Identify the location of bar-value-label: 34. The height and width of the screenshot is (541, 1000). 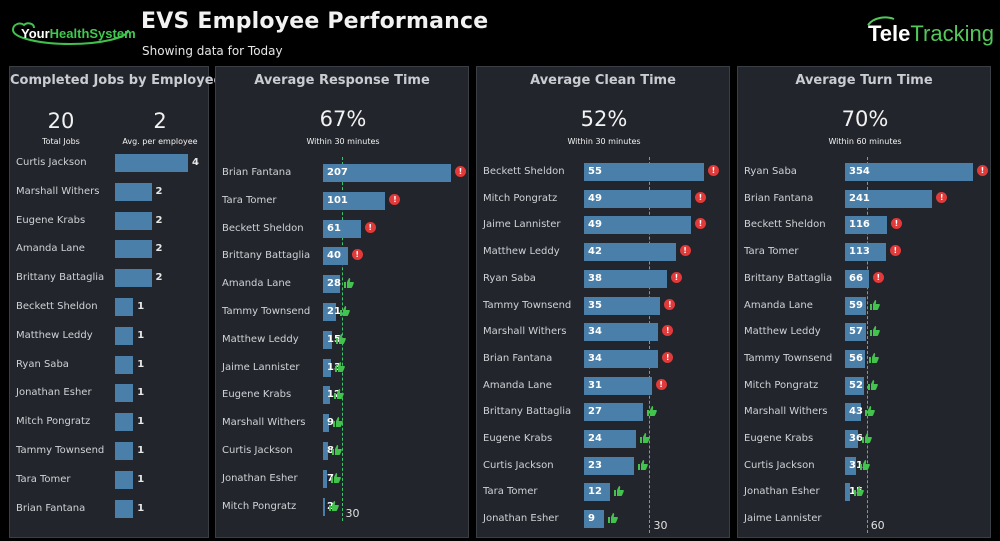
(595, 358).